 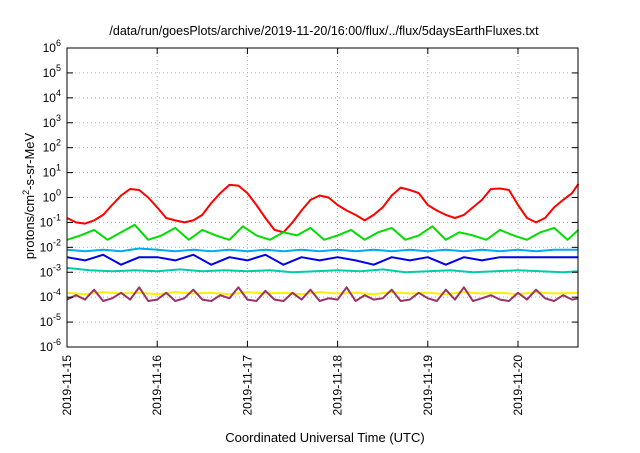 What do you see at coordinates (29, 160) in the screenshot?
I see `y-axis-label-suffix: -s-sr-MeV` at bounding box center [29, 160].